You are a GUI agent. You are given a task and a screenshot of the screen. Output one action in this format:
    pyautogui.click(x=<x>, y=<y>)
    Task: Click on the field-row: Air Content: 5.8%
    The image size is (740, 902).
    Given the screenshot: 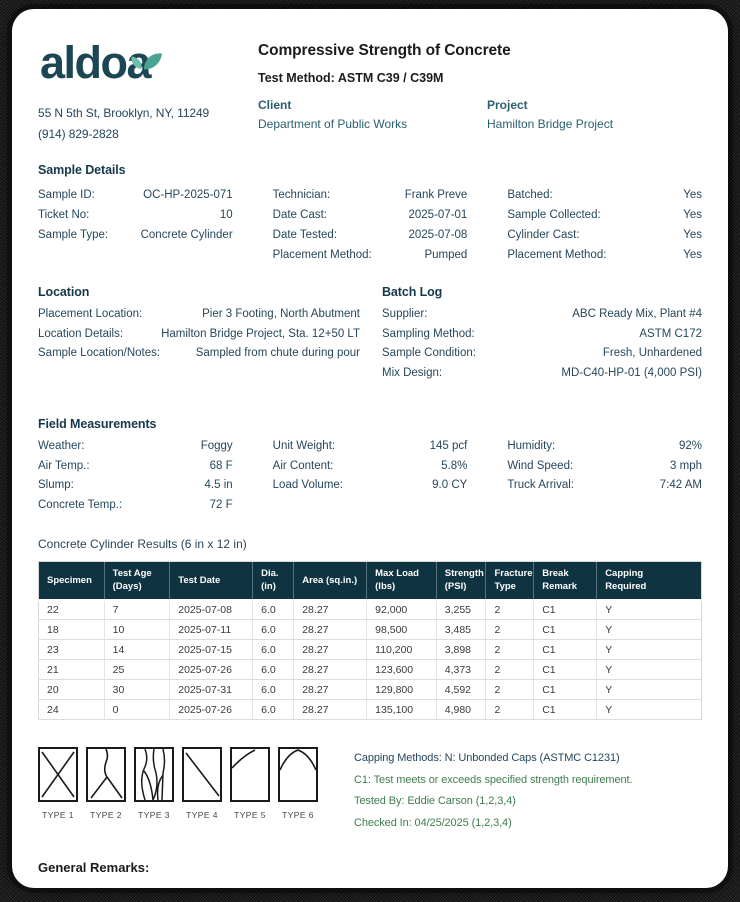 What is the action you would take?
    pyautogui.click(x=370, y=467)
    